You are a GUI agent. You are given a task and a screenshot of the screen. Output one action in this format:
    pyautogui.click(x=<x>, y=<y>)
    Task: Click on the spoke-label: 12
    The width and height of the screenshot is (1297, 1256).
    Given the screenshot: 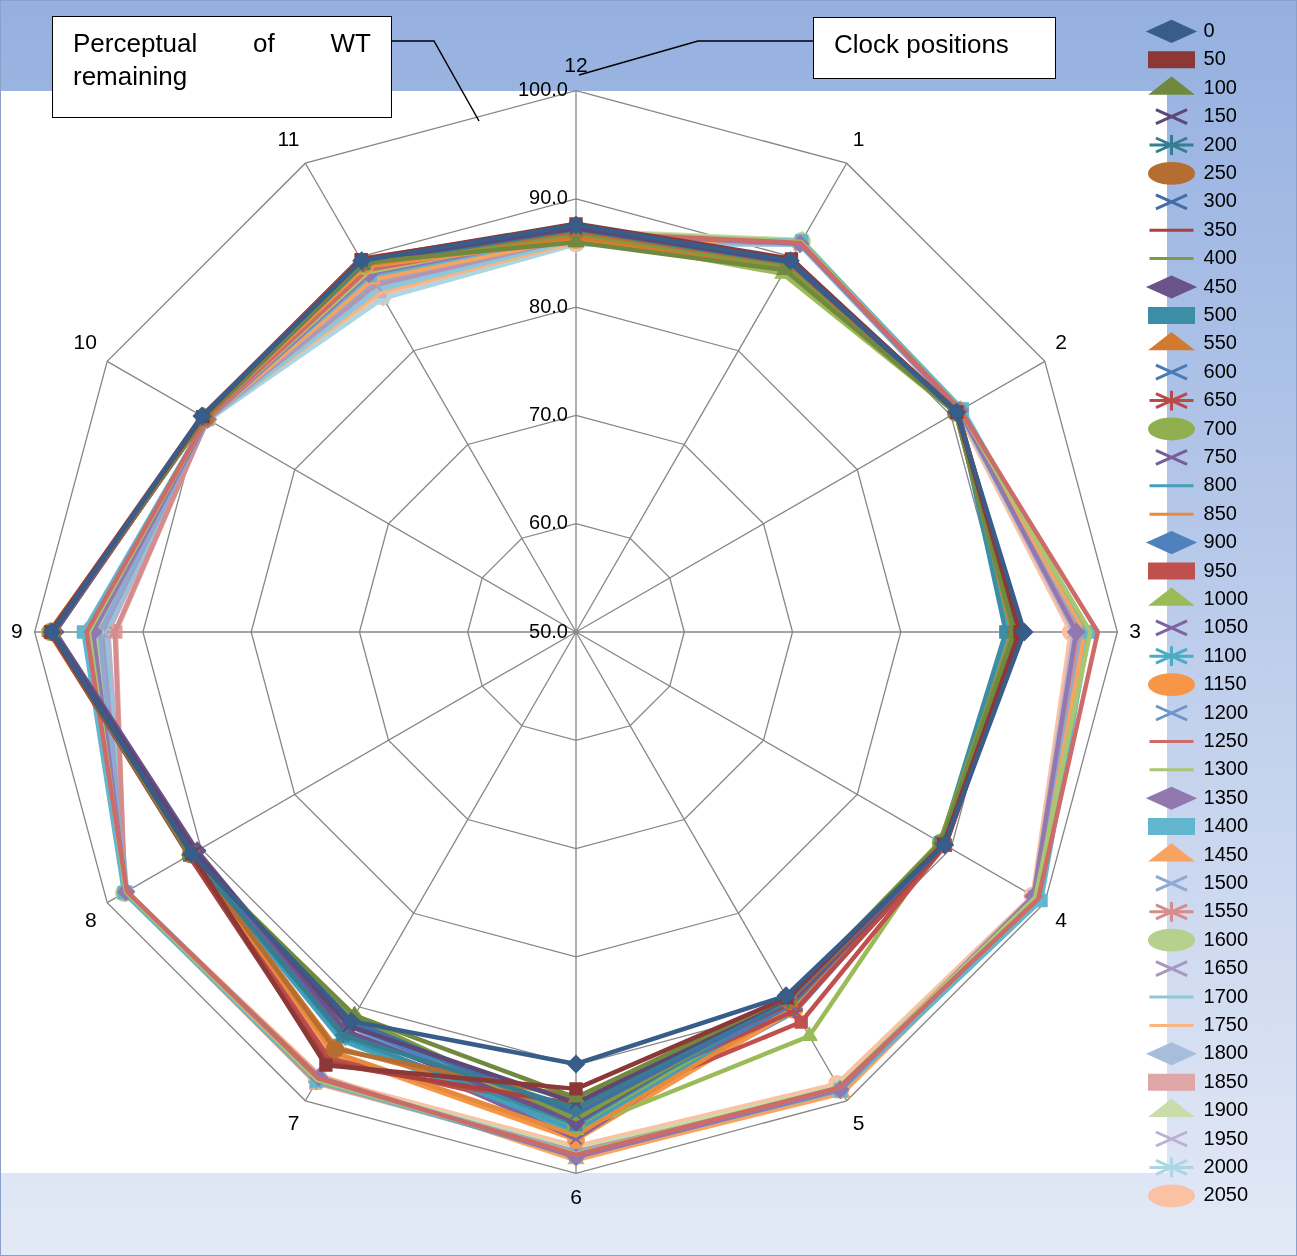 What is the action you would take?
    pyautogui.click(x=576, y=64)
    